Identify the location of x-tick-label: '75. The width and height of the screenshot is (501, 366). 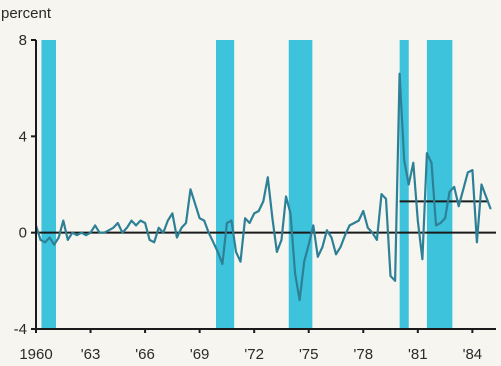
(309, 354).